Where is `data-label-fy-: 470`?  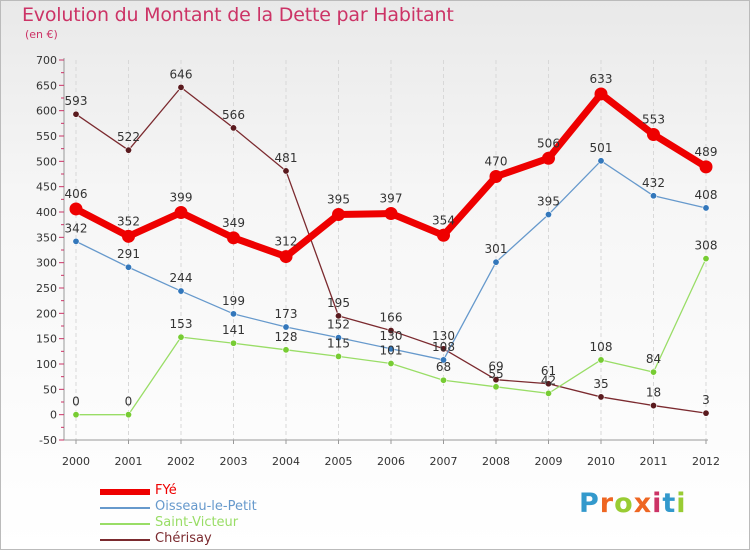
data-label-fy-: 470 is located at coordinates (496, 162).